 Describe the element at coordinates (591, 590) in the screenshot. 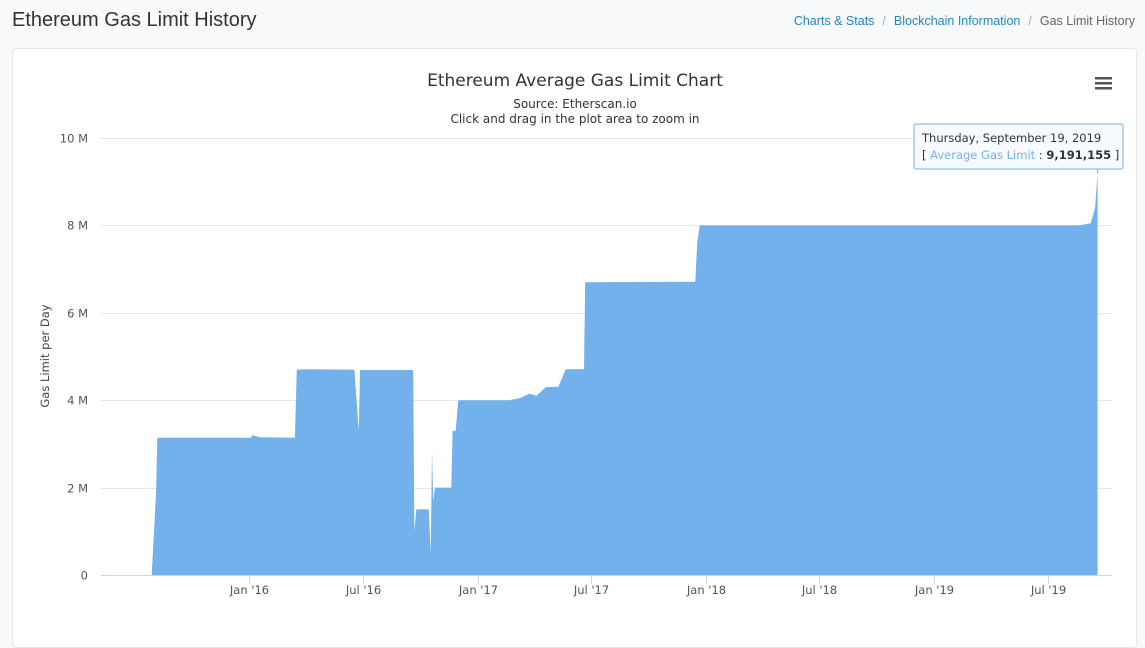

I see `x-tick-label: Jul '17` at that location.